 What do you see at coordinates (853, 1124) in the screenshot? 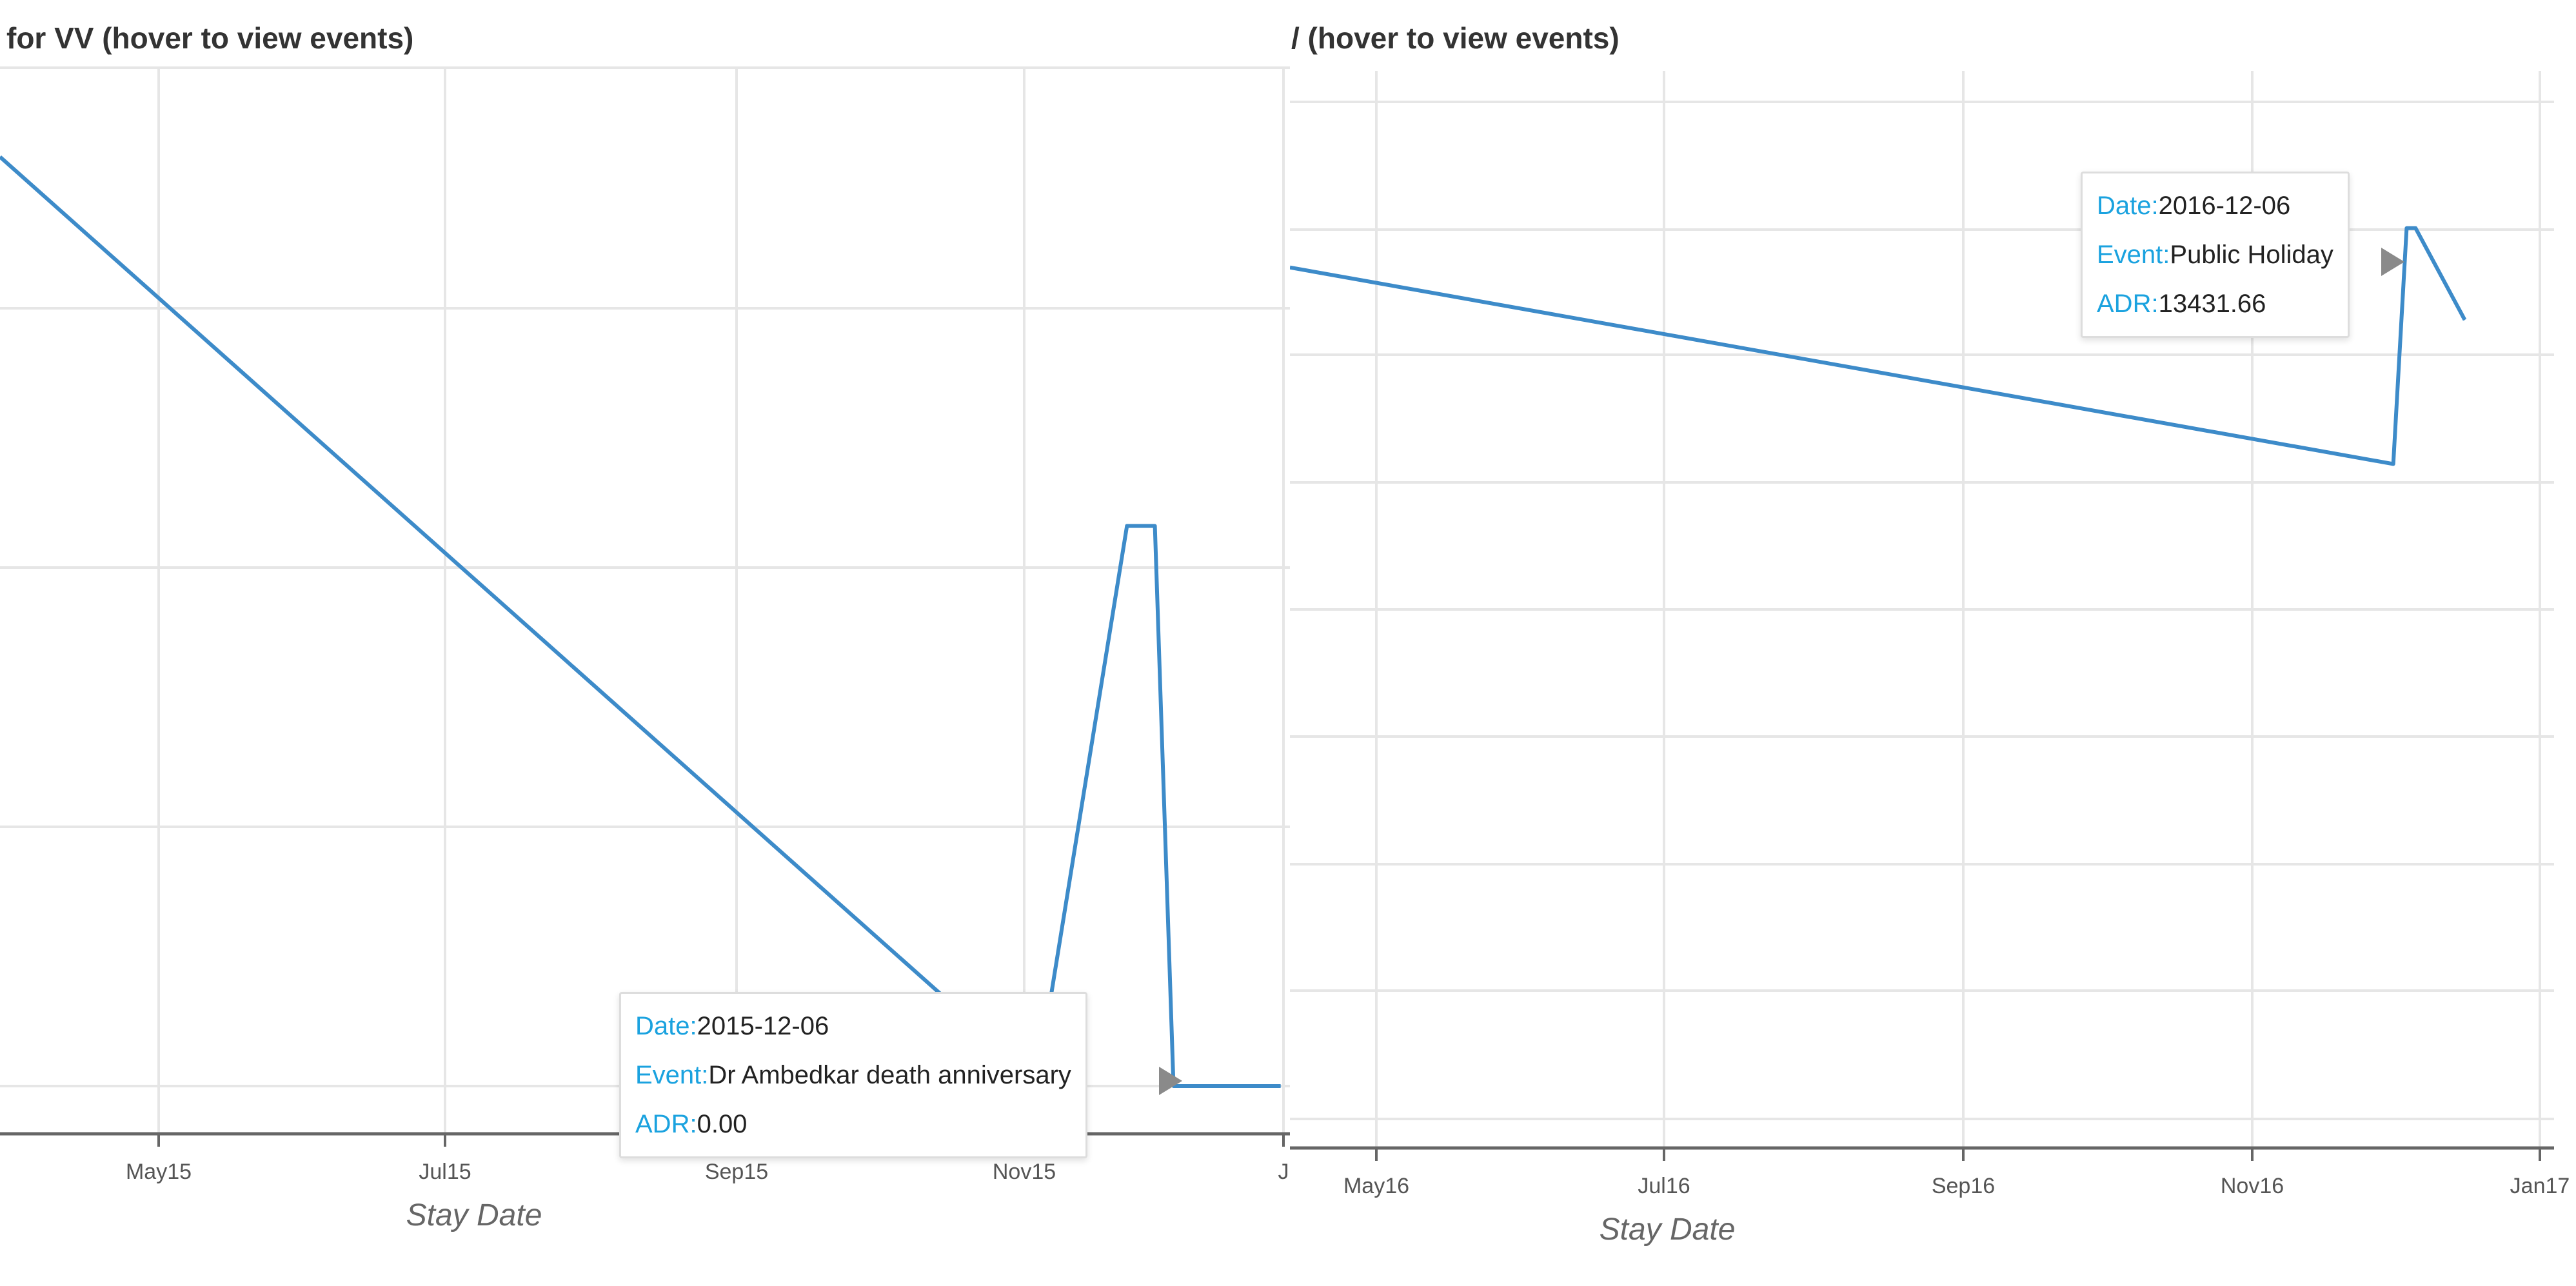
I see `tooltip-adr-row: ADR:0.00` at bounding box center [853, 1124].